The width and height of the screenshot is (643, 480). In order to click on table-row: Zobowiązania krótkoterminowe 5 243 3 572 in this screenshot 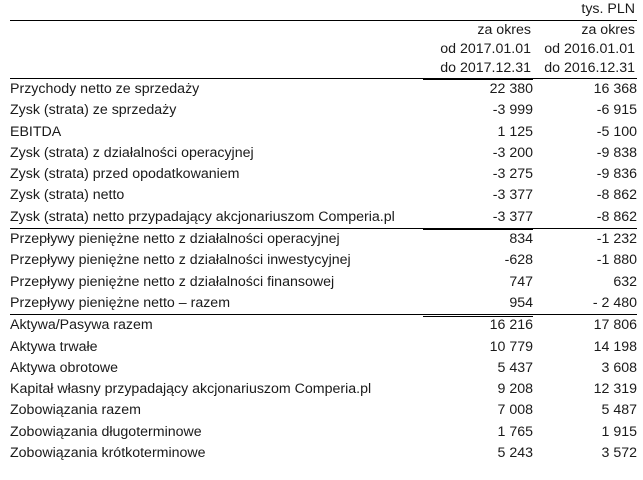, I will do `click(323, 453)`.